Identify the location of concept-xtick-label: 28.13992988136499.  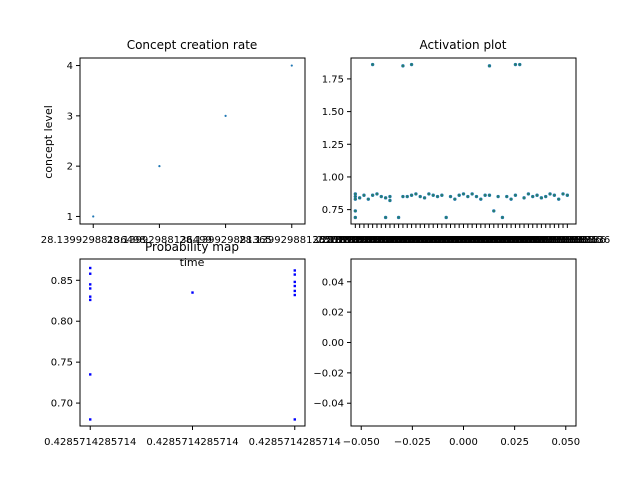
(159, 240).